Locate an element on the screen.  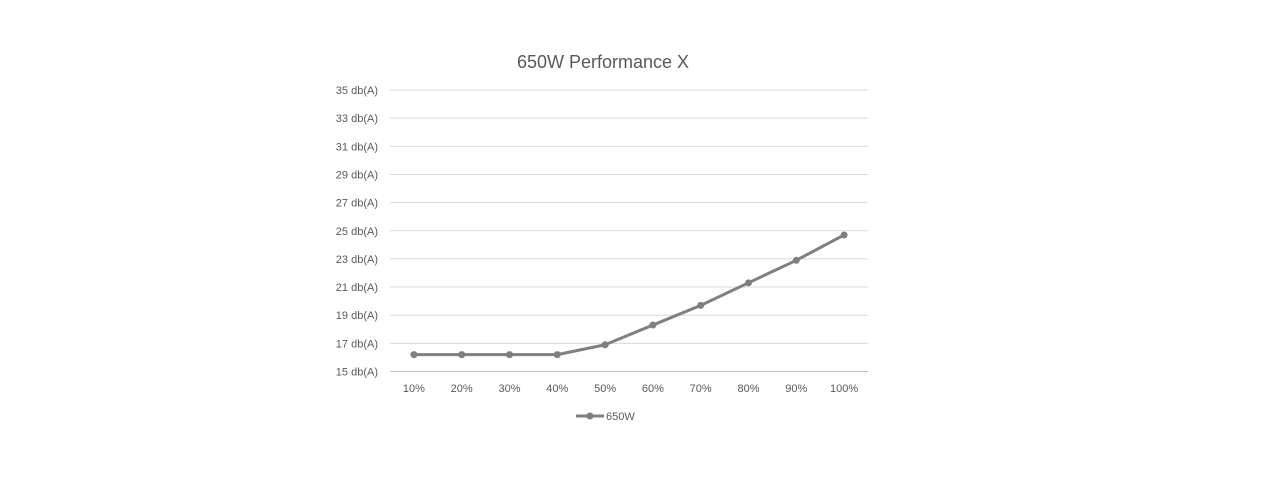
x-tick-label: 60% is located at coordinates (653, 389).